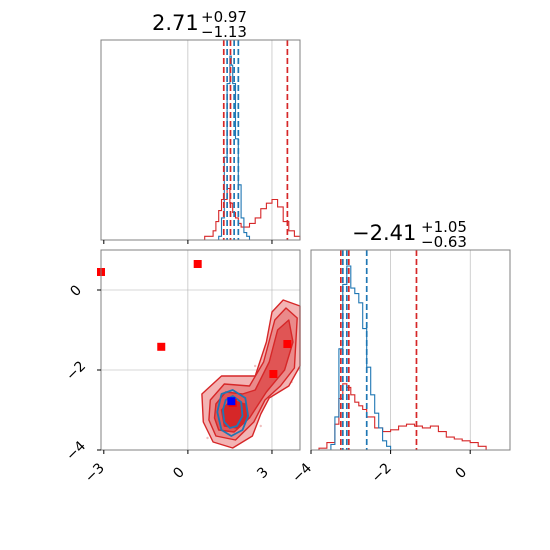 This screenshot has height=550, width=550. What do you see at coordinates (444, 227) in the screenshot?
I see `title-p2-plus: +1.05` at bounding box center [444, 227].